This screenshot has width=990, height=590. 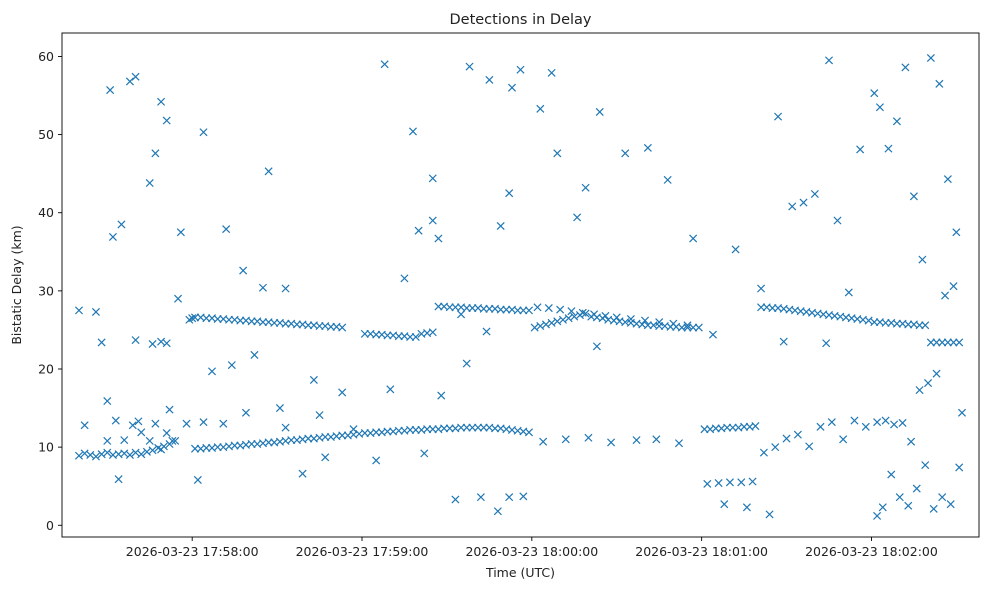 What do you see at coordinates (50, 525) in the screenshot?
I see `y-tick-label-0: 0` at bounding box center [50, 525].